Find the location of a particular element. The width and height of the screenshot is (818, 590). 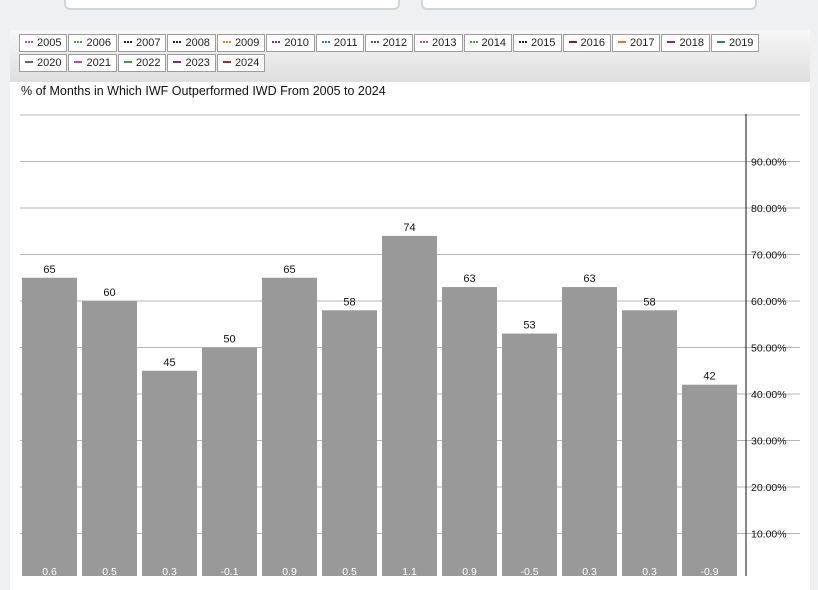

legend-item-2022: 2022 is located at coordinates (142, 63).